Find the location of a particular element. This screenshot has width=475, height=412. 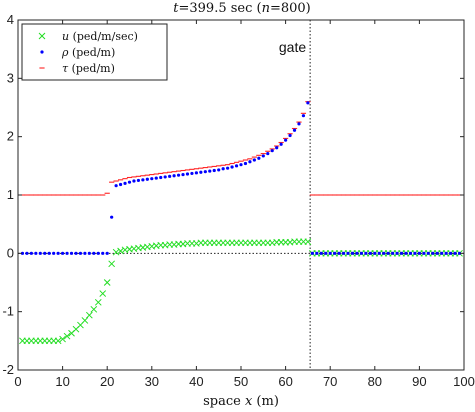

legend-box is located at coordinates (94, 52).